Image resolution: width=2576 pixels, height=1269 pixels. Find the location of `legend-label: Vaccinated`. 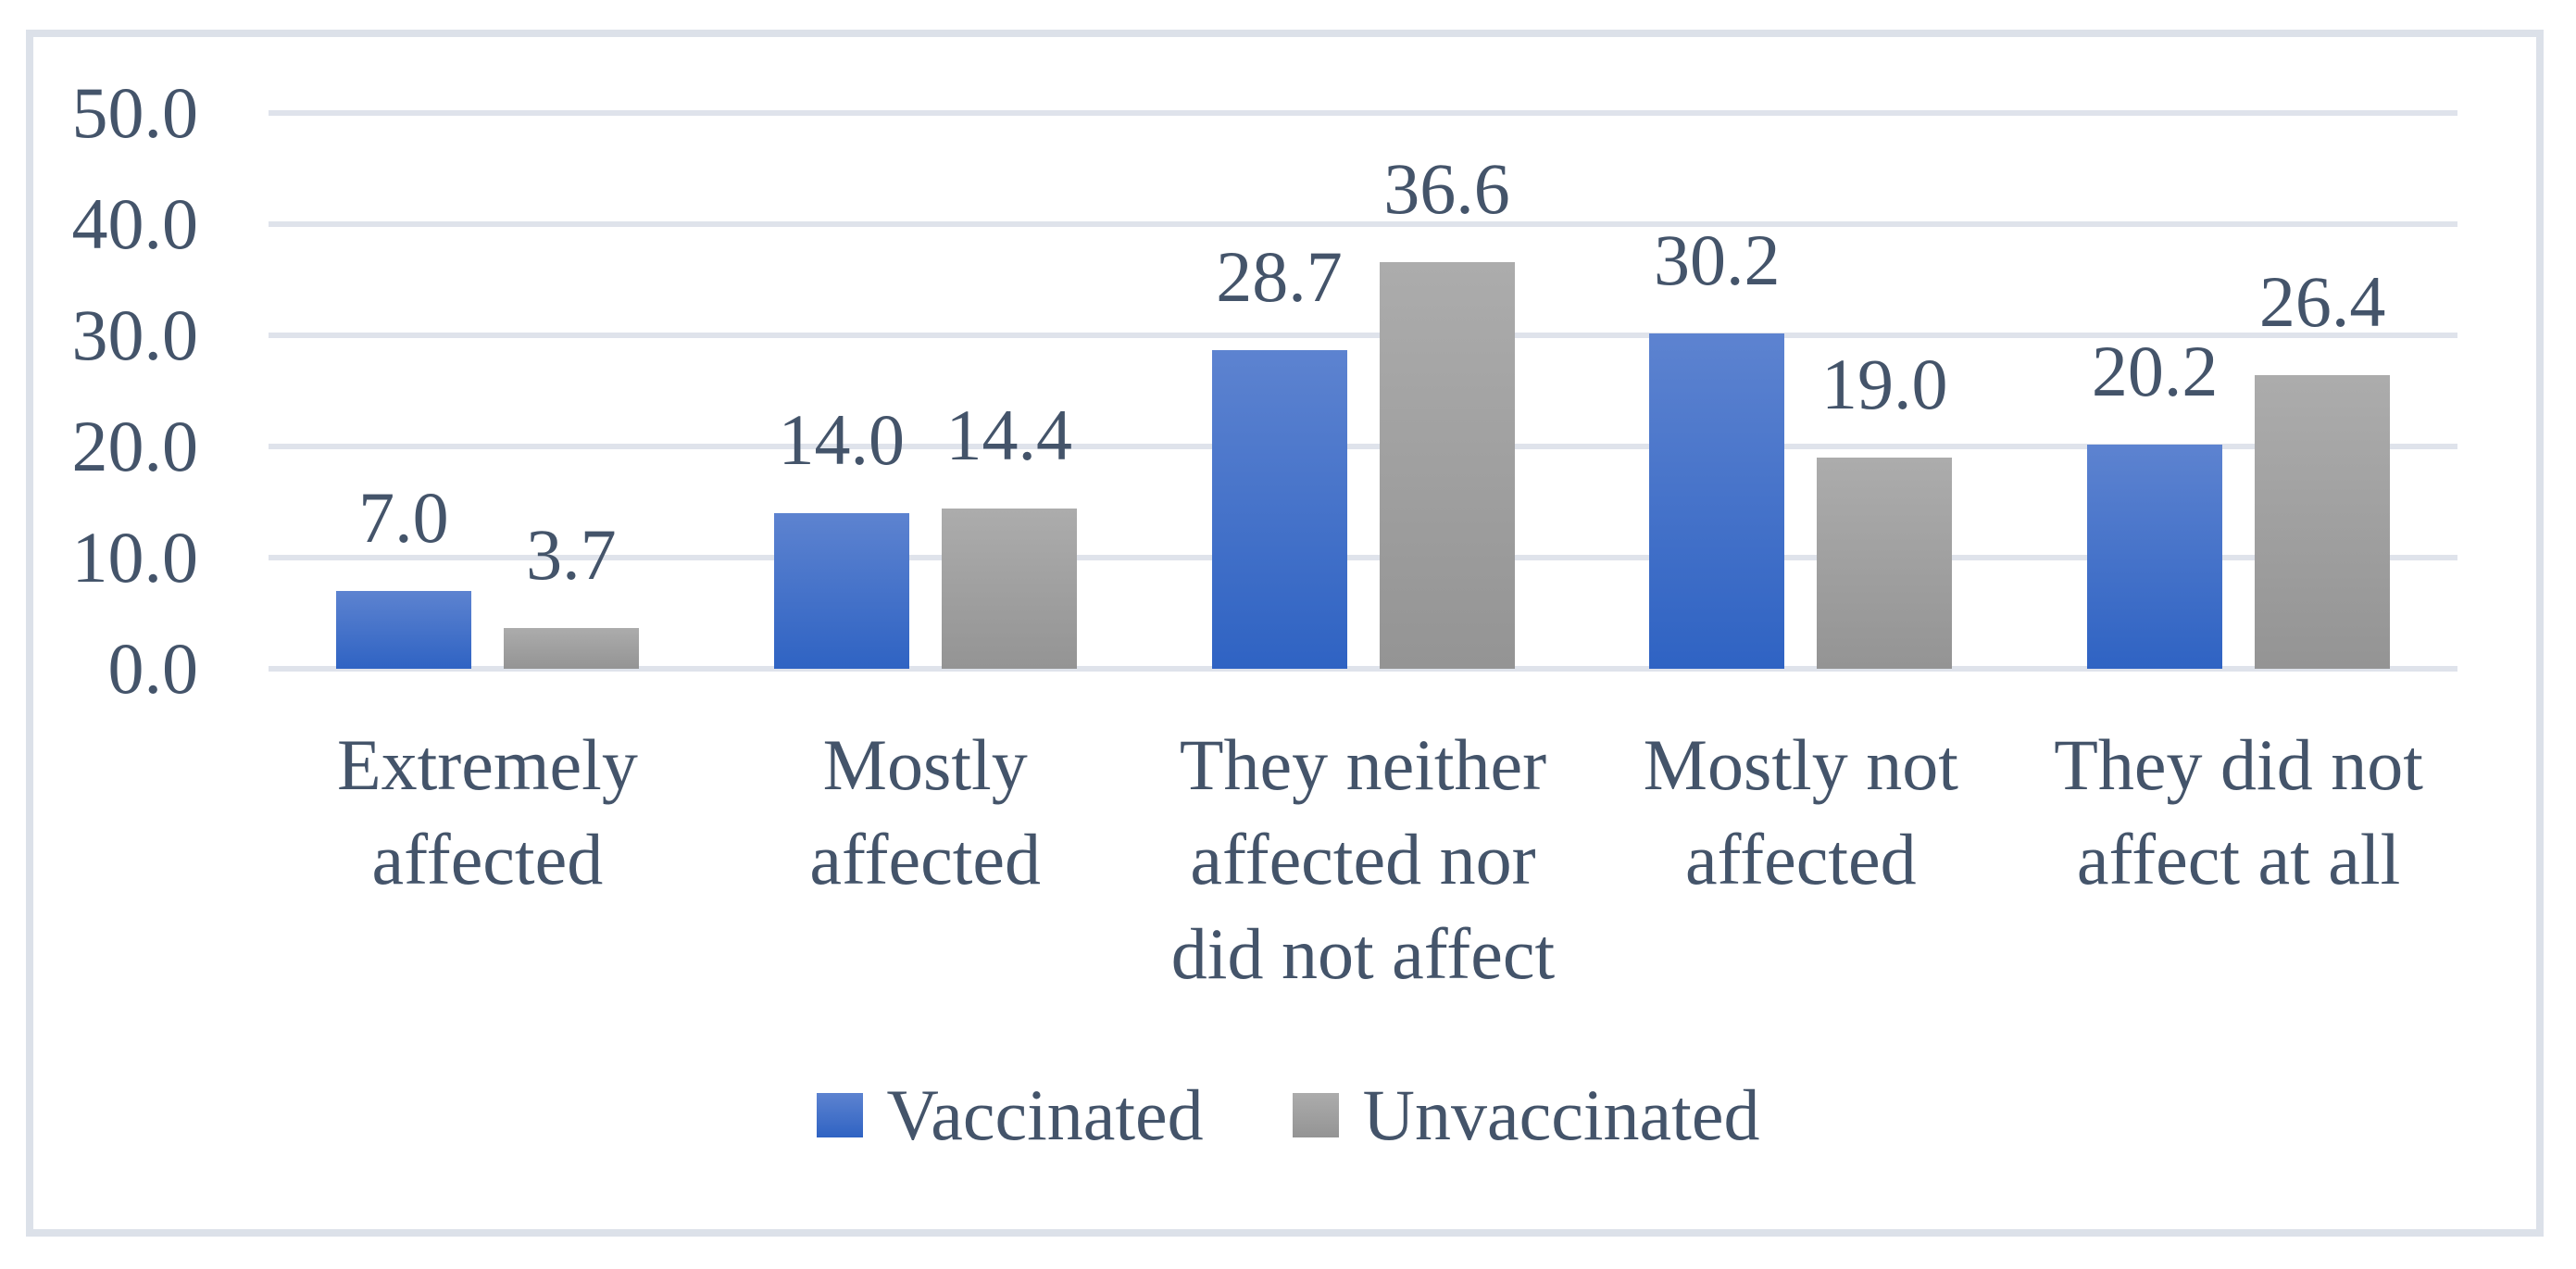

legend-label: Vaccinated is located at coordinates (1045, 1114).